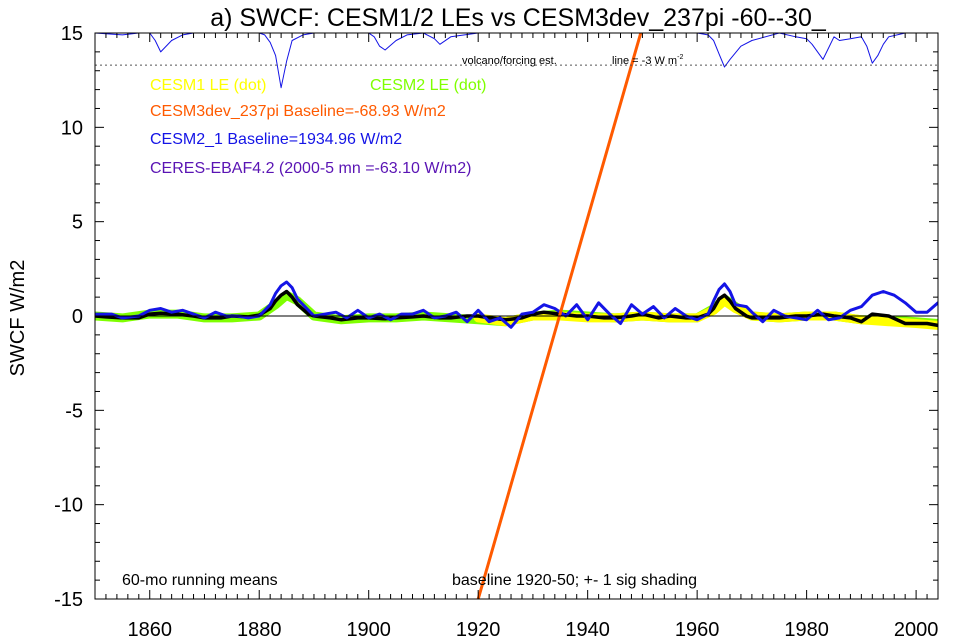  I want to click on y-tick-label: 5, so click(77, 223).